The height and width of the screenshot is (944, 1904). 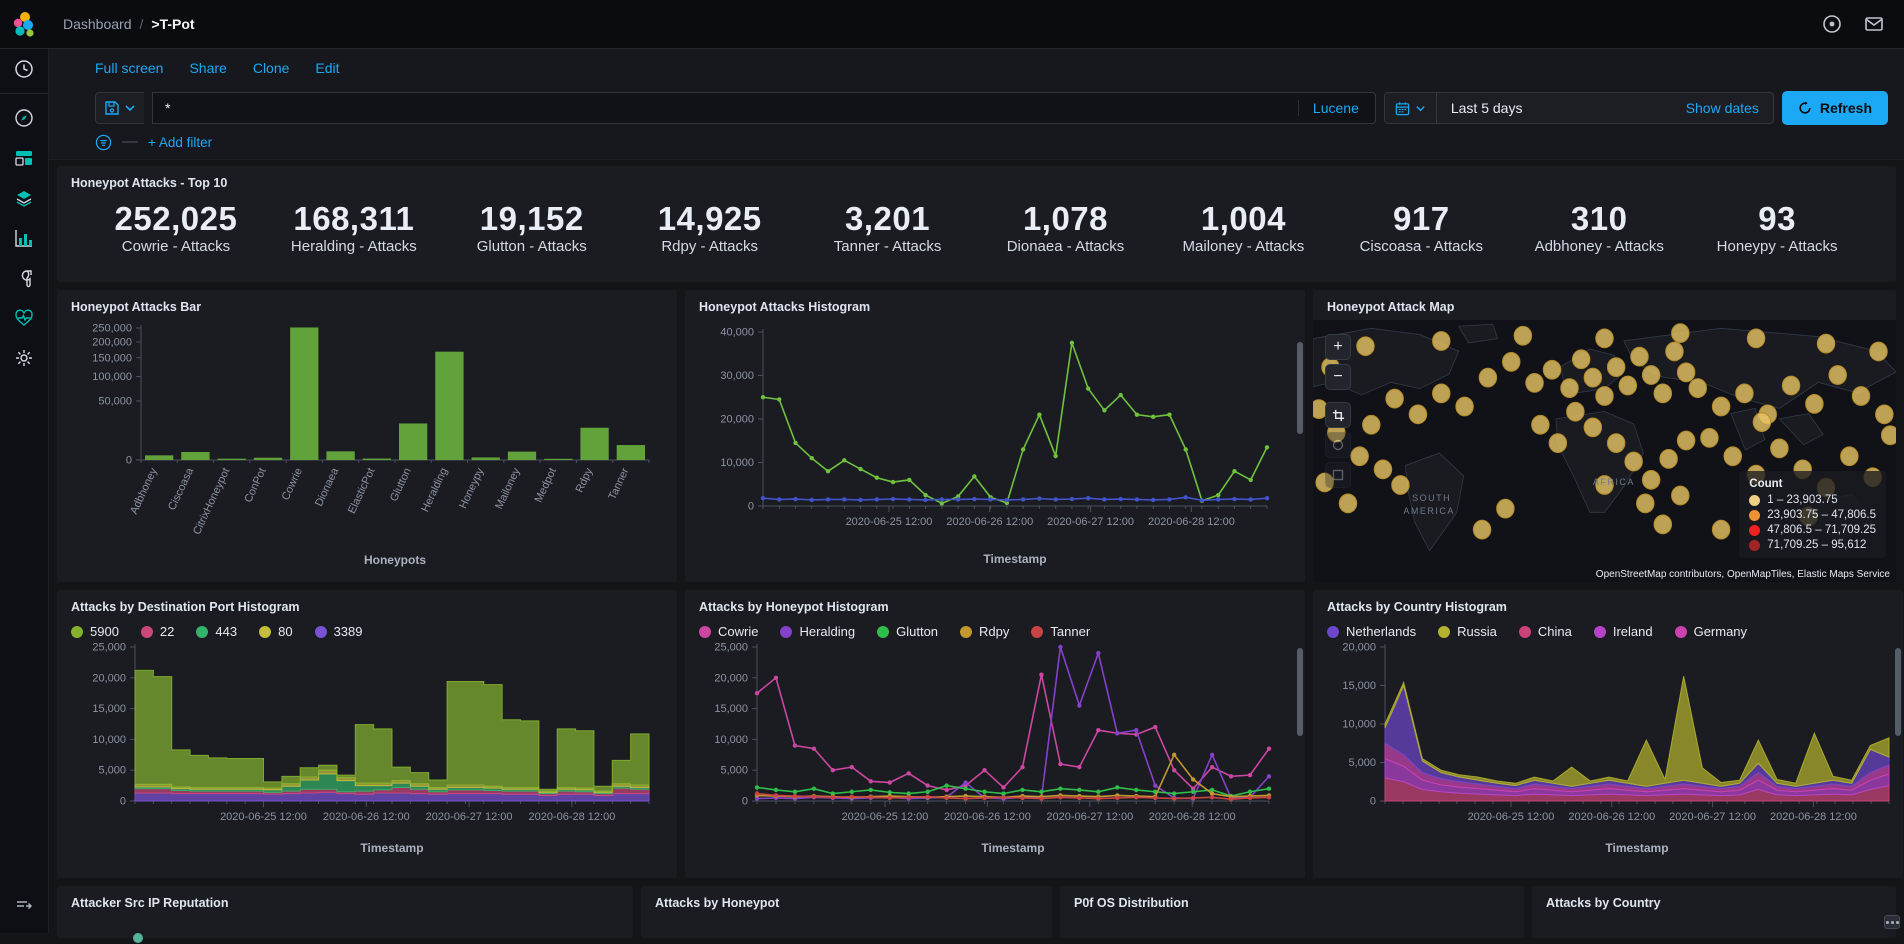 What do you see at coordinates (1292, 900) in the screenshot?
I see `panel-title: P0f OS Distribution` at bounding box center [1292, 900].